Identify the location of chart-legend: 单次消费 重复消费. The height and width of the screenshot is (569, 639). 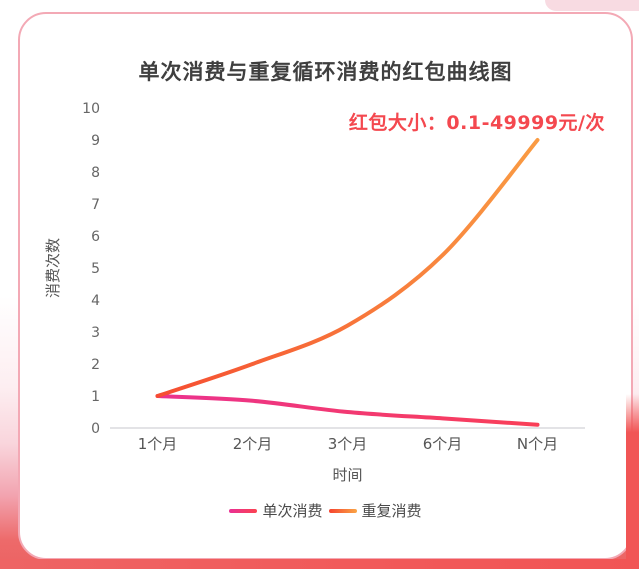
(325, 510).